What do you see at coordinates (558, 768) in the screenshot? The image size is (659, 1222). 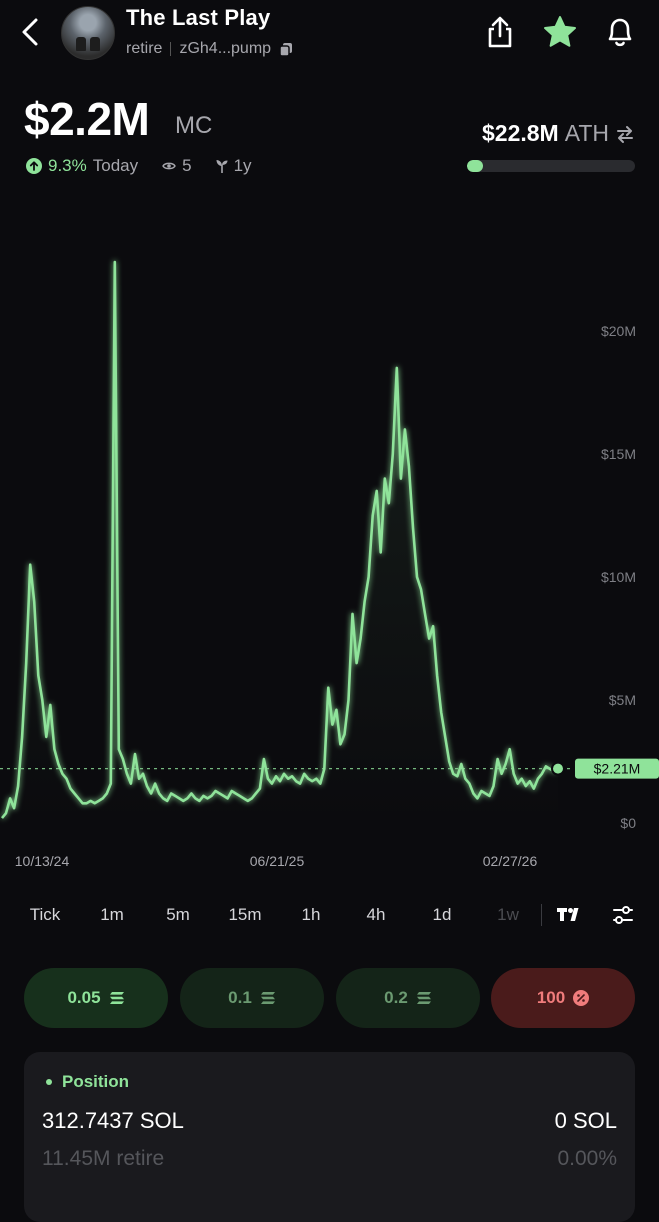 I see `current-price-dot` at bounding box center [558, 768].